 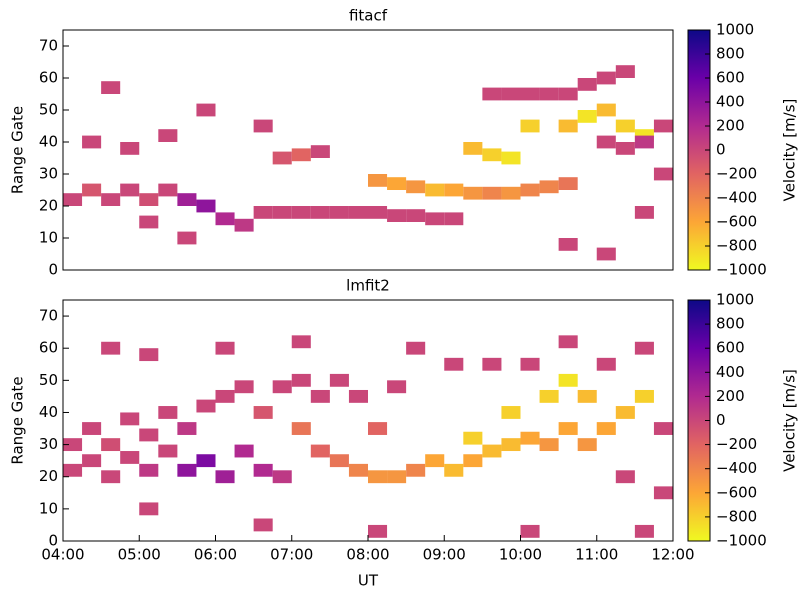 What do you see at coordinates (672, 555) in the screenshot?
I see `x-tick-label: 12:00` at bounding box center [672, 555].